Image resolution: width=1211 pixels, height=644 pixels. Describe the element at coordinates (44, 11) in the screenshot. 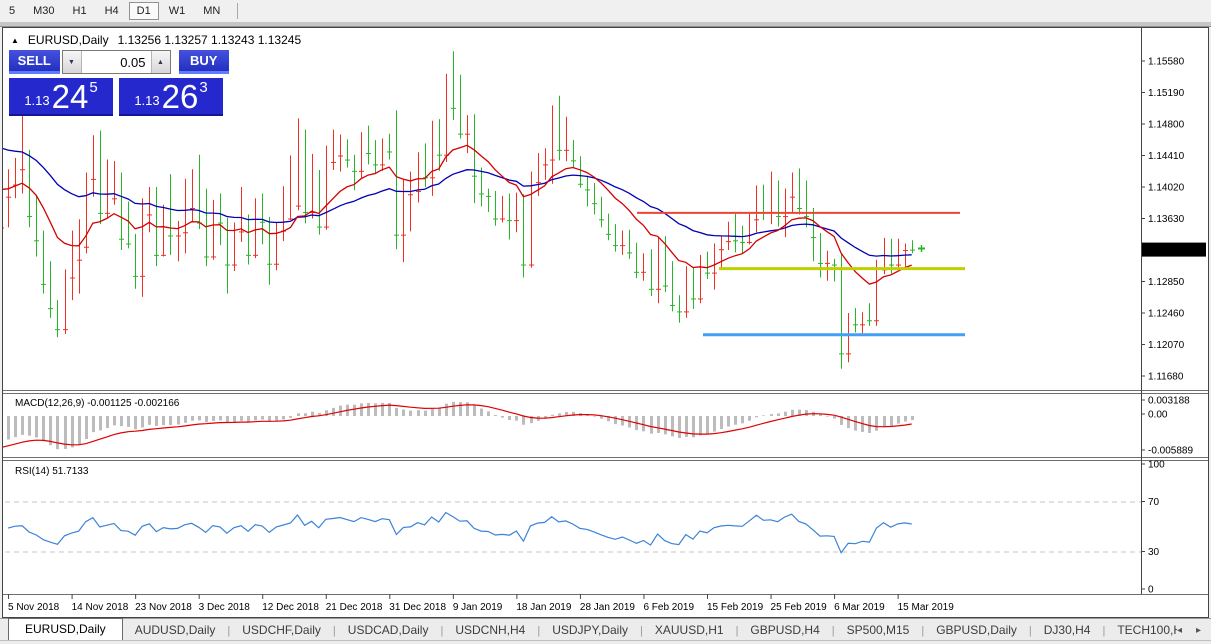

I see `timeframe-m30: M30` at that location.